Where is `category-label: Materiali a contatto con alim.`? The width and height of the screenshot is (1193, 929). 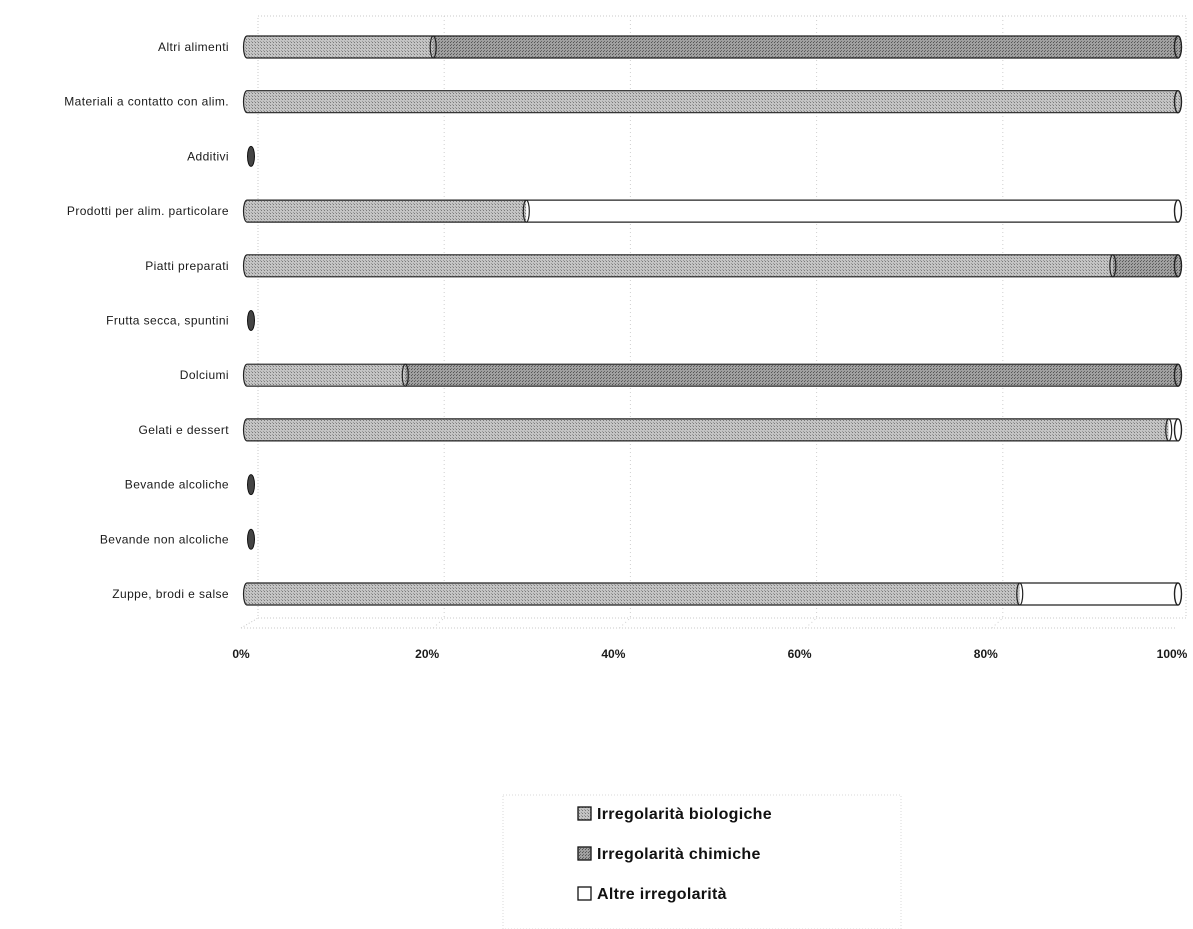 category-label: Materiali a contatto con alim. is located at coordinates (146, 102).